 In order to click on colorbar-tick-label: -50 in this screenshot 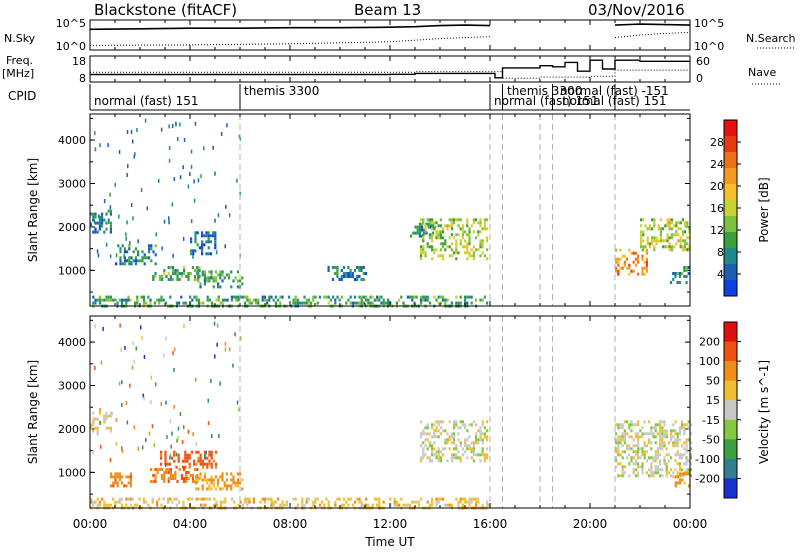, I will do `click(711, 439)`.